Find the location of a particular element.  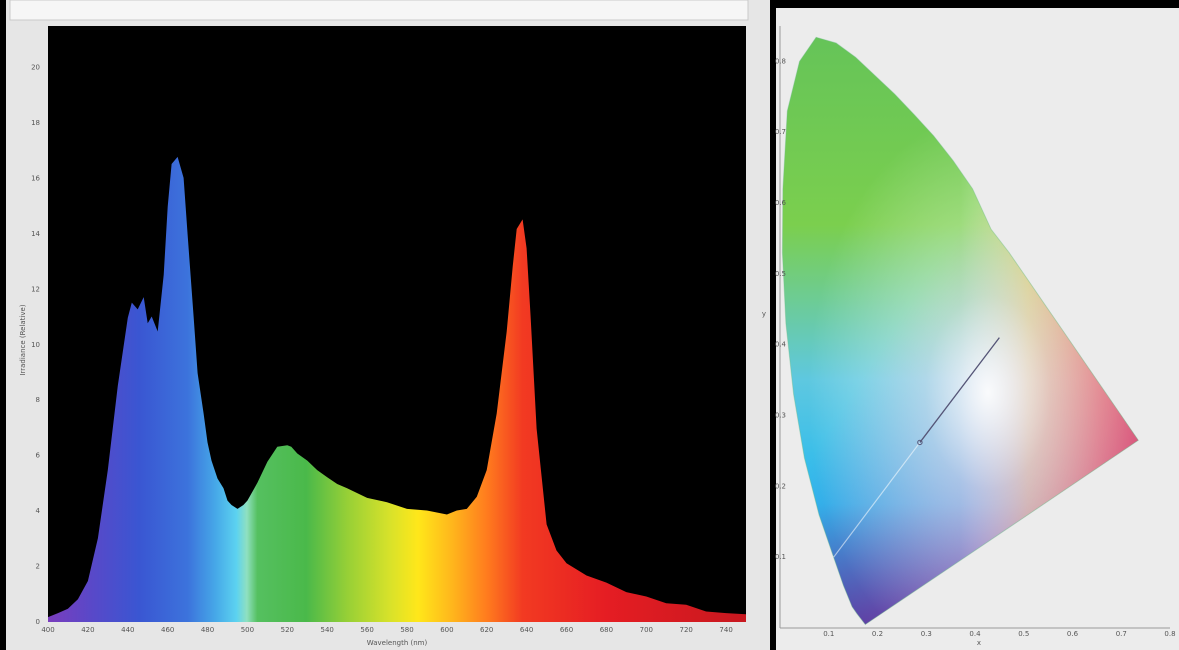

cie-x-tick-label: 0.7 is located at coordinates (1121, 634).